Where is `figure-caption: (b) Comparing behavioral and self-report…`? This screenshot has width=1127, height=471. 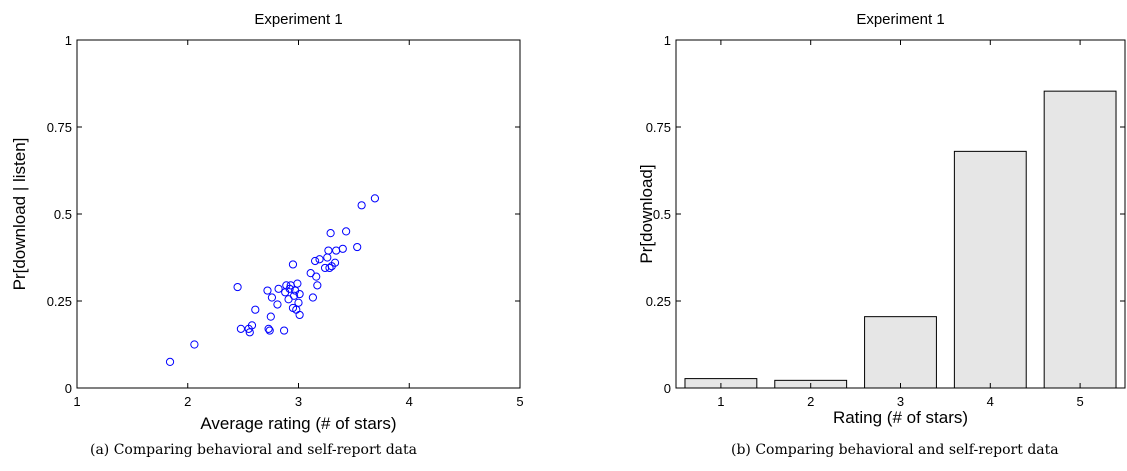
figure-caption: (b) Comparing behavioral and self-report… is located at coordinates (895, 450).